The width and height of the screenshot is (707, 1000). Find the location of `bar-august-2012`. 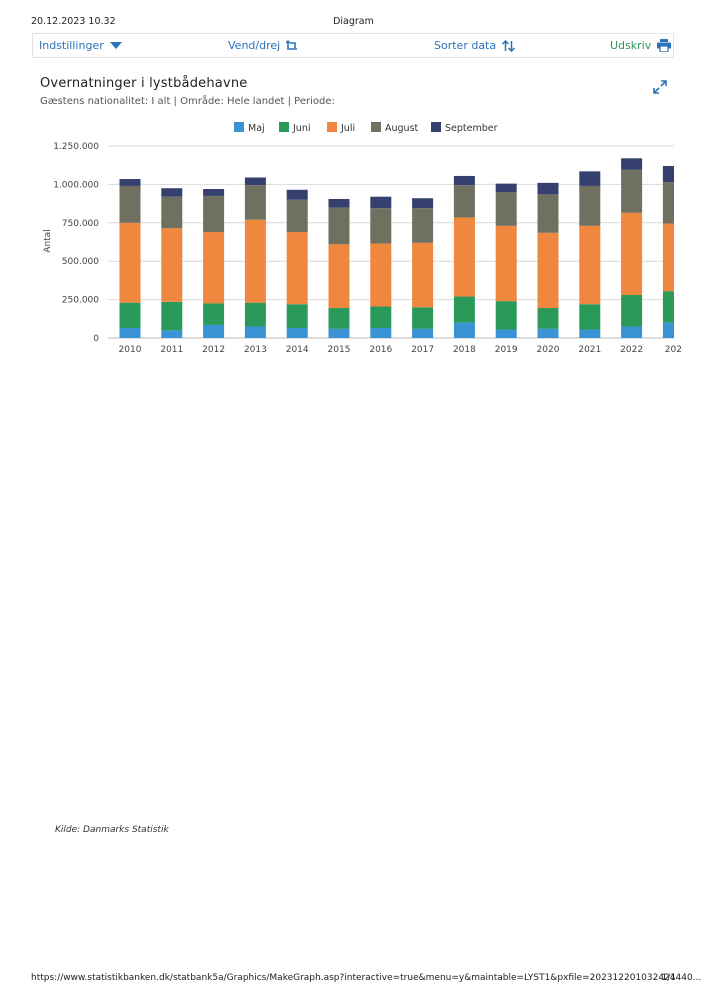

bar-august-2012 is located at coordinates (214, 214).